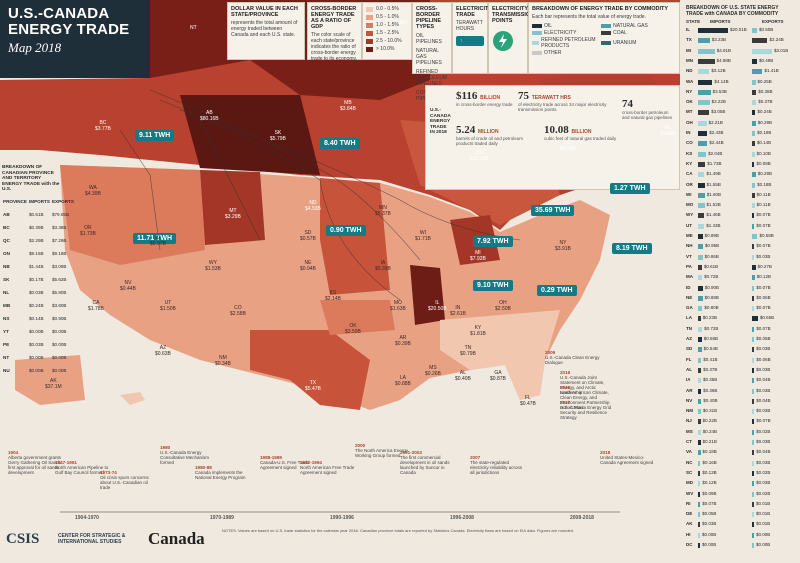  What do you see at coordinates (728, 369) in the screenshot?
I see `table-row: AL $0.37B $0.03B` at bounding box center [728, 369].